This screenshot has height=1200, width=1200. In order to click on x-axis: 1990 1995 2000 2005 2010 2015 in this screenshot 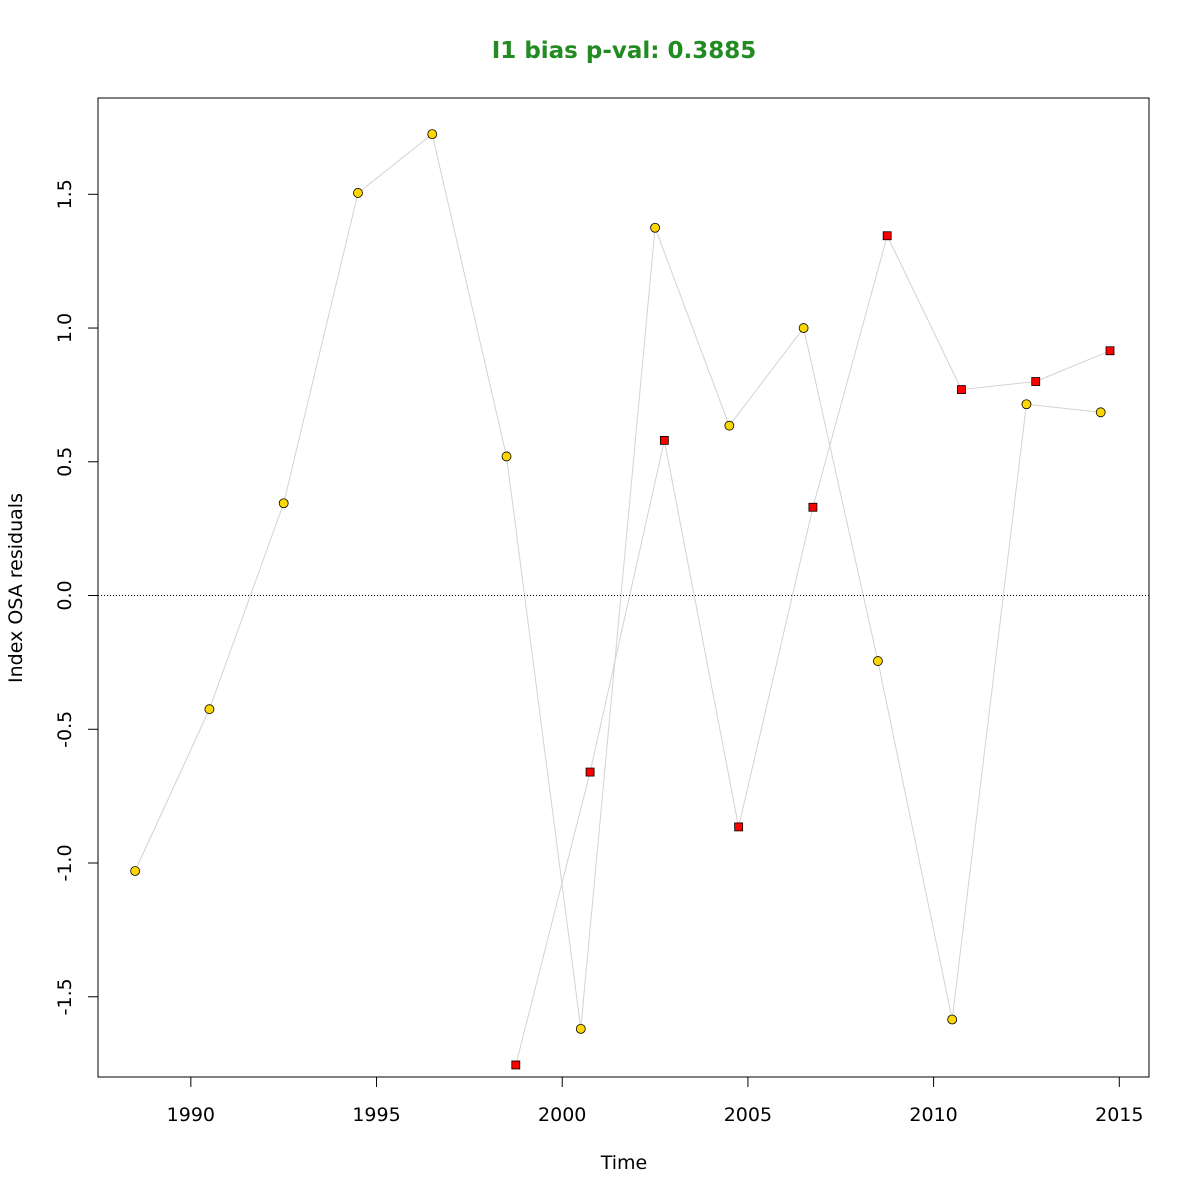, I will do `click(655, 1101)`.